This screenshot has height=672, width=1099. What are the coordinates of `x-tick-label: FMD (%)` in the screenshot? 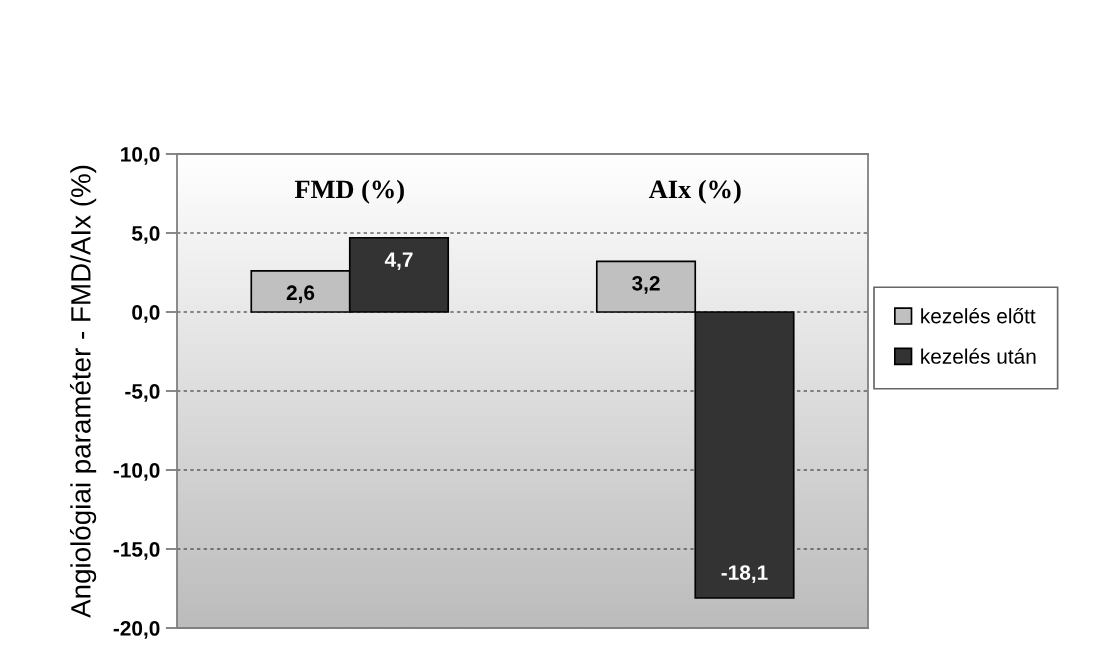 It's located at (349, 191).